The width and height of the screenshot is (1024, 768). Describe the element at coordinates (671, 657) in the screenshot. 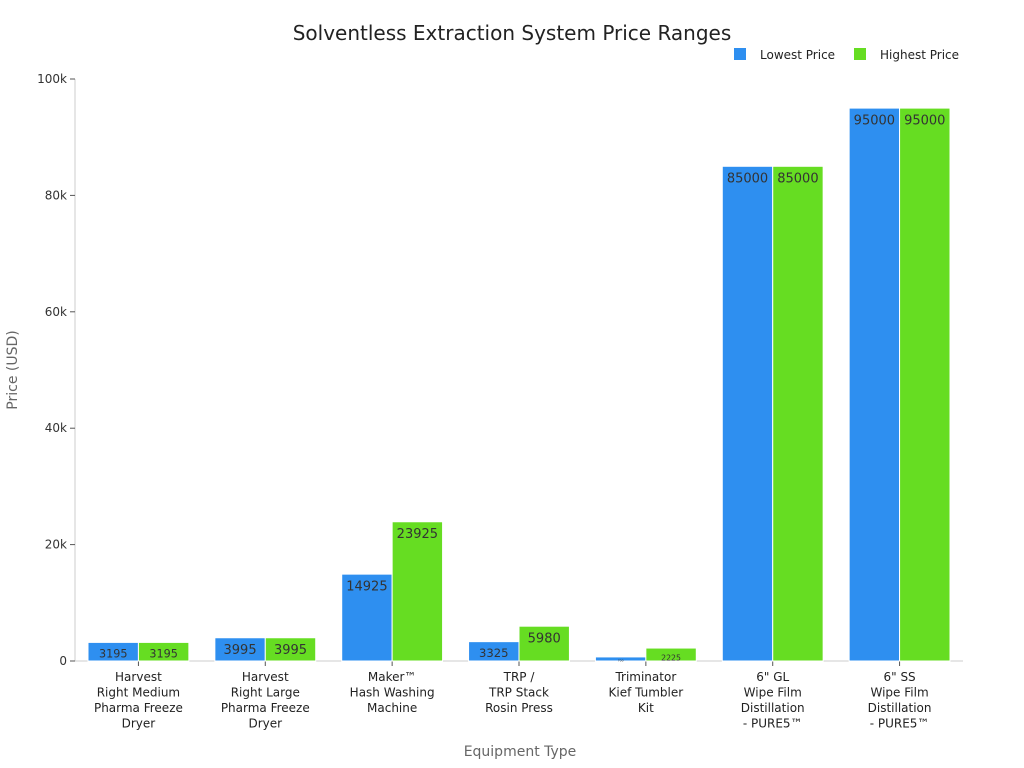

I see `bar-value-label: 2225` at that location.